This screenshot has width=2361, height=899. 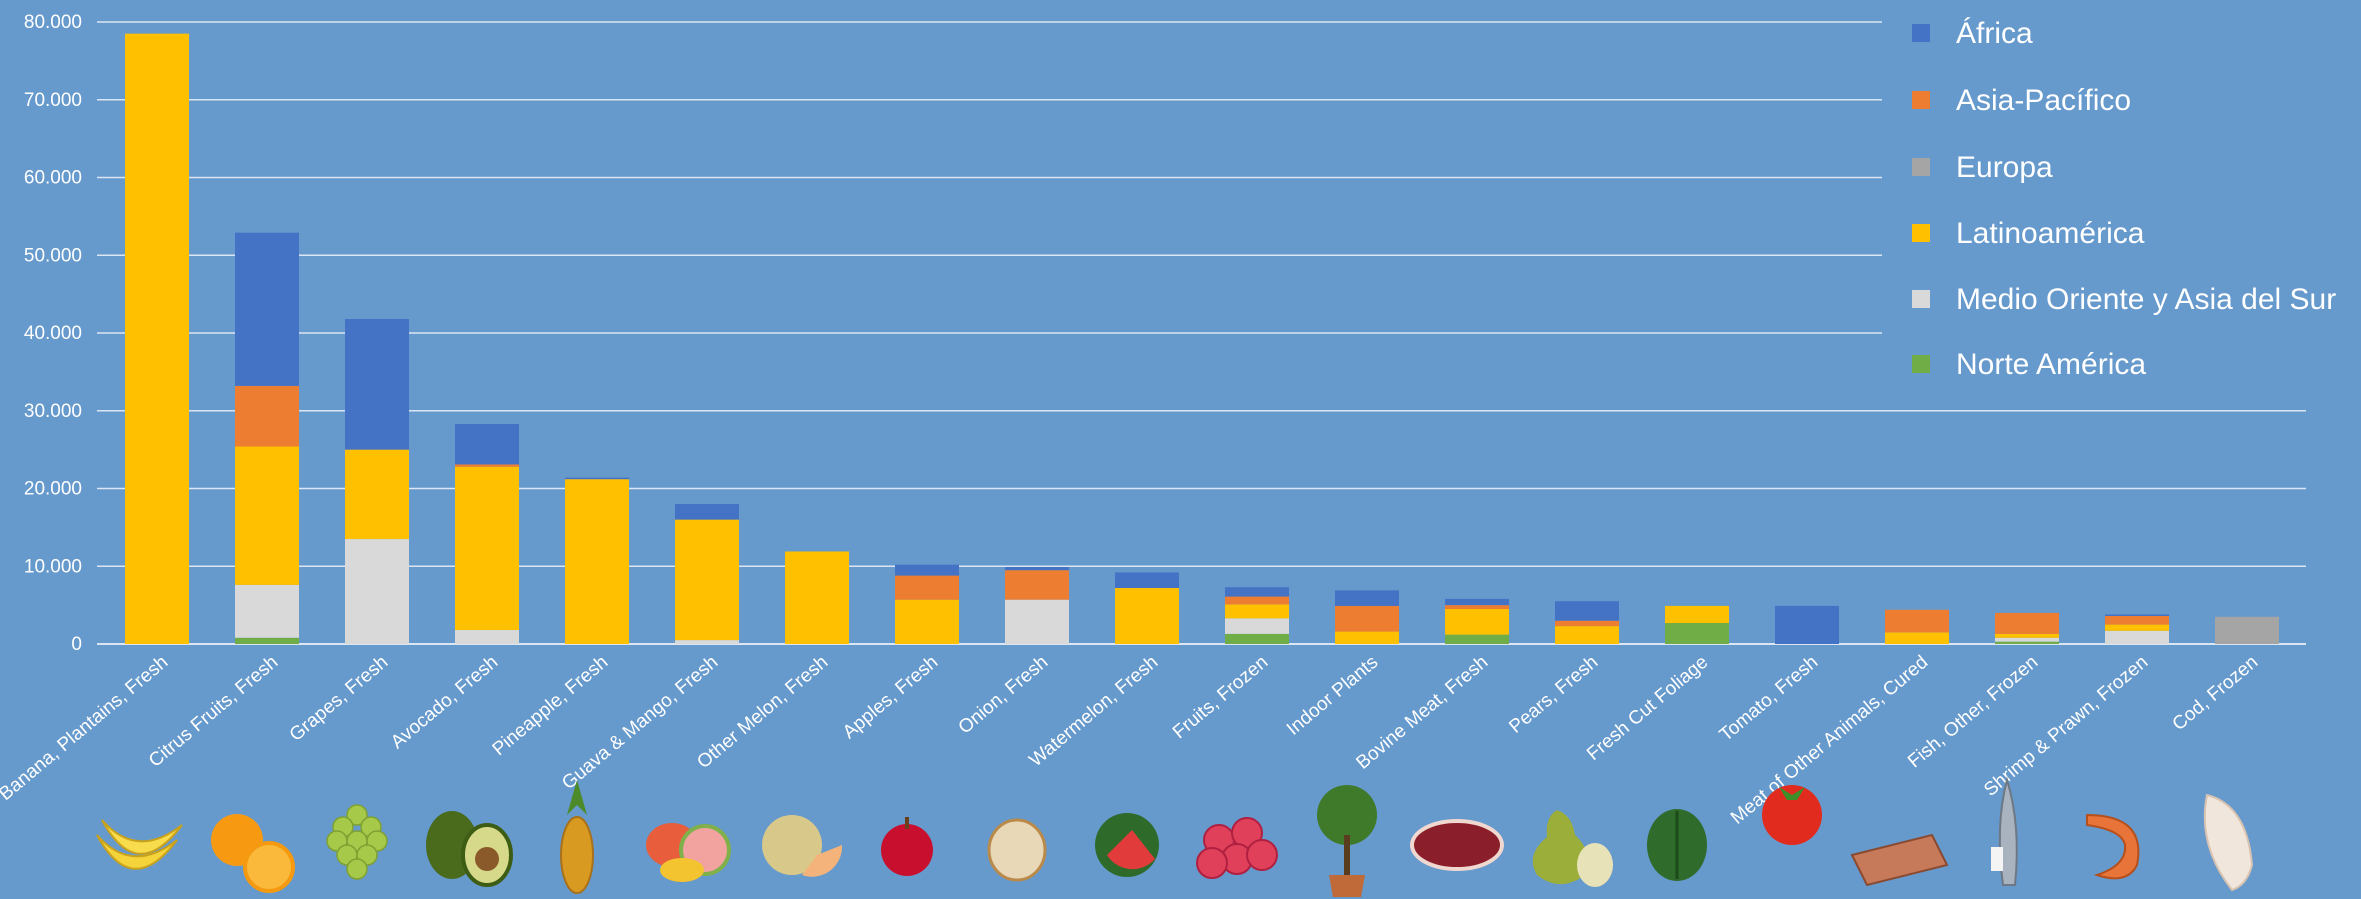 What do you see at coordinates (688, 852) in the screenshot?
I see `mango-guava-icon` at bounding box center [688, 852].